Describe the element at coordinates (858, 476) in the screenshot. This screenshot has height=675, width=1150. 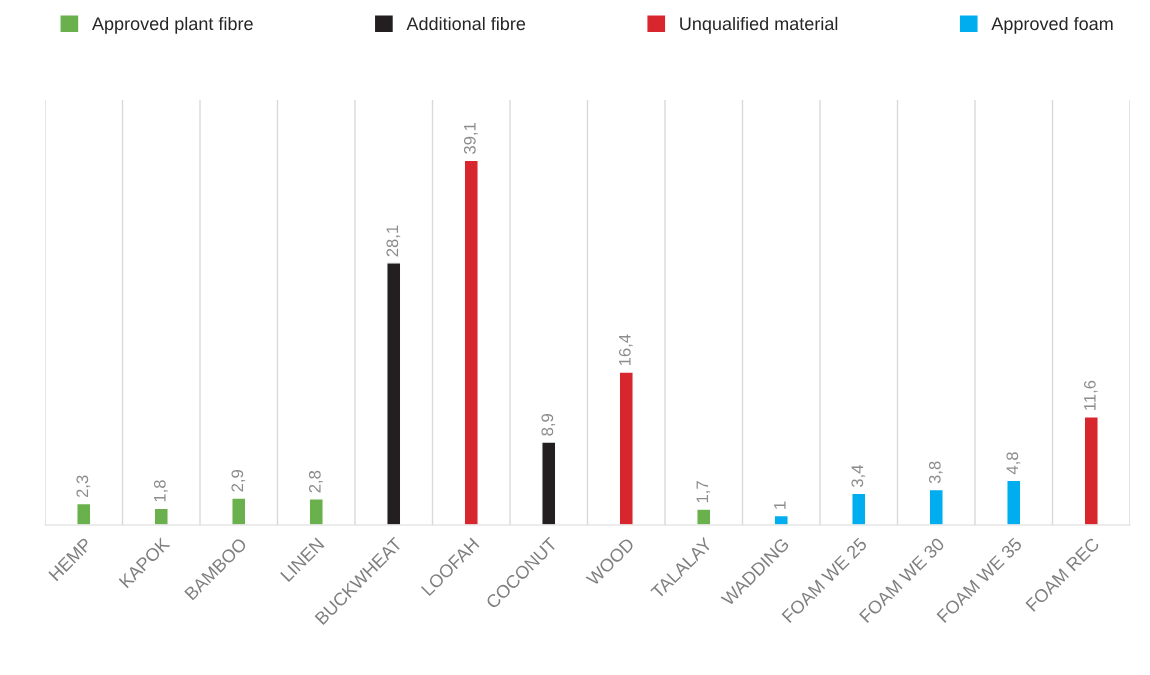
I see `data-label: 3,4` at that location.